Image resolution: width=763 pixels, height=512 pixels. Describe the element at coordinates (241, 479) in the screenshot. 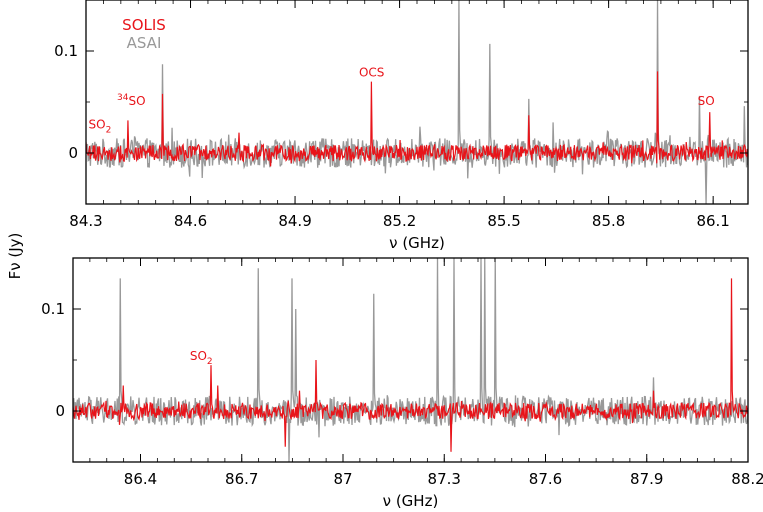

I see `x-tick-label: 86.7` at that location.